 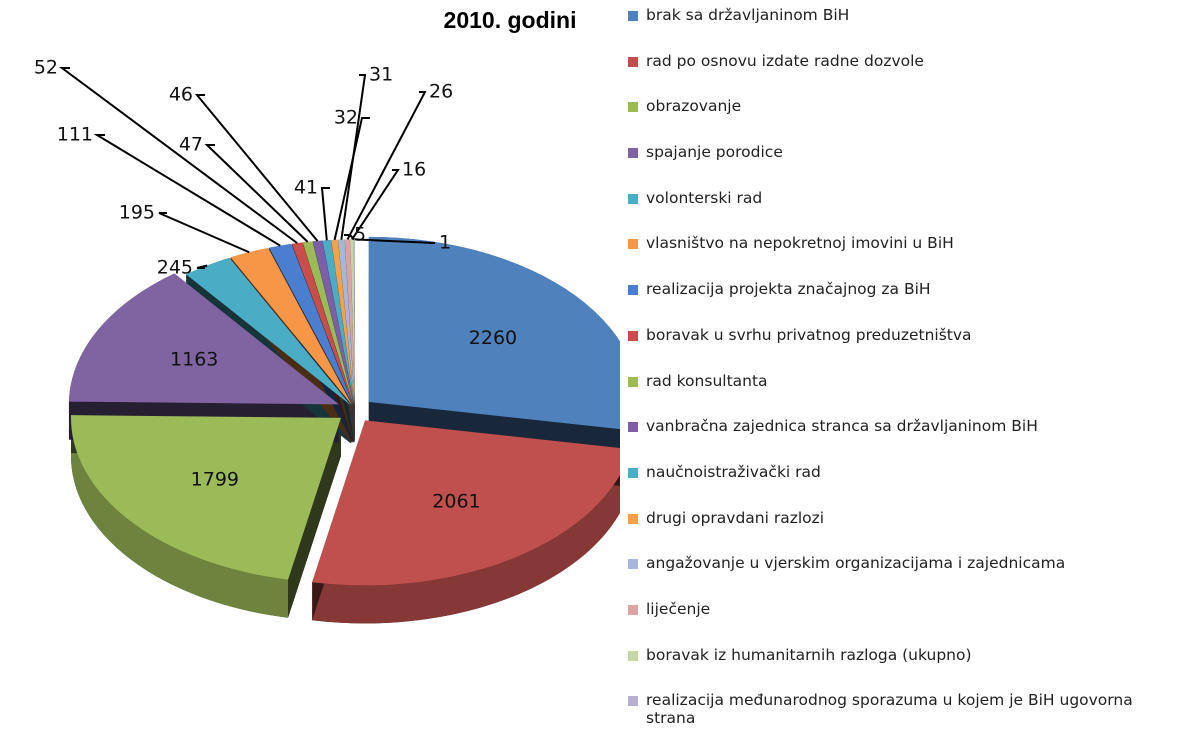 I want to click on legend-item: rad po osnovu izdate radne dozvole, so click(x=900, y=75).